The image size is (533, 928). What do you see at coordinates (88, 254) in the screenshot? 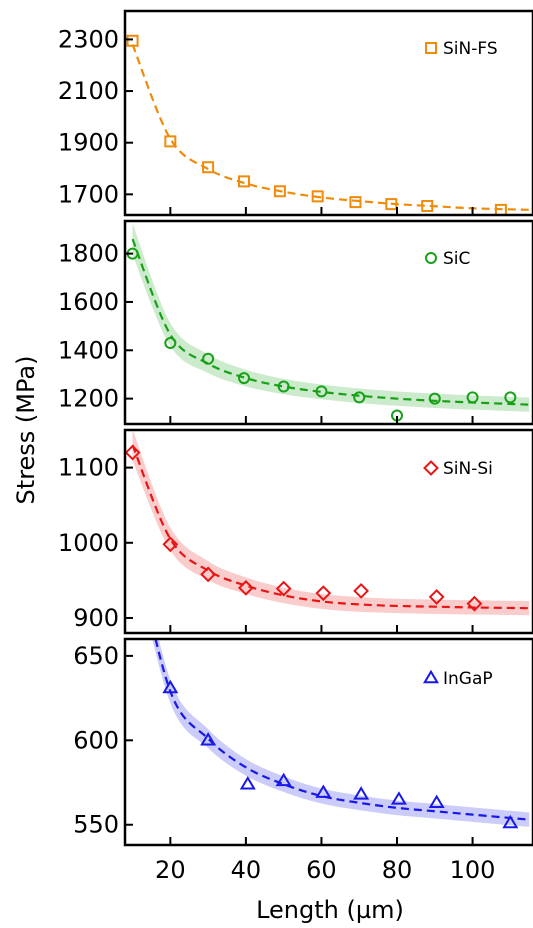
I see `y-tick-label: 1800` at bounding box center [88, 254].